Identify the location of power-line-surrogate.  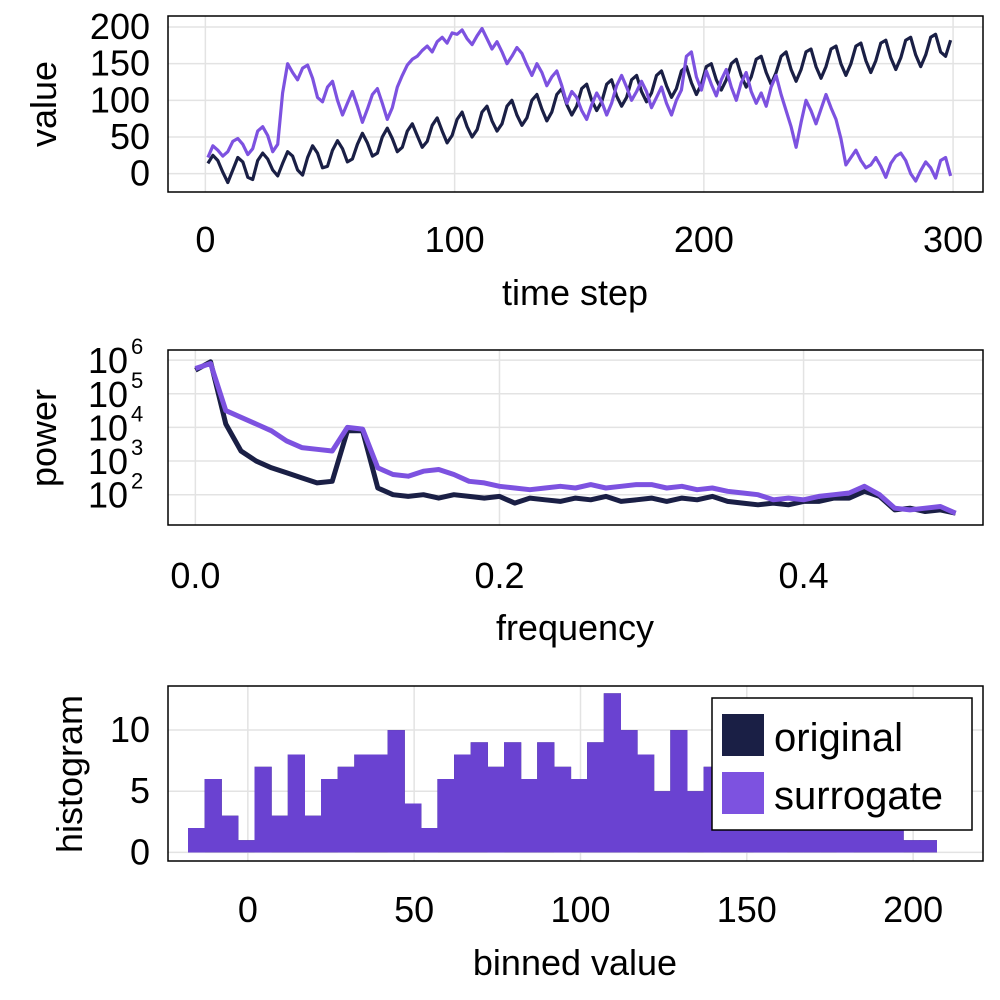
(575, 438).